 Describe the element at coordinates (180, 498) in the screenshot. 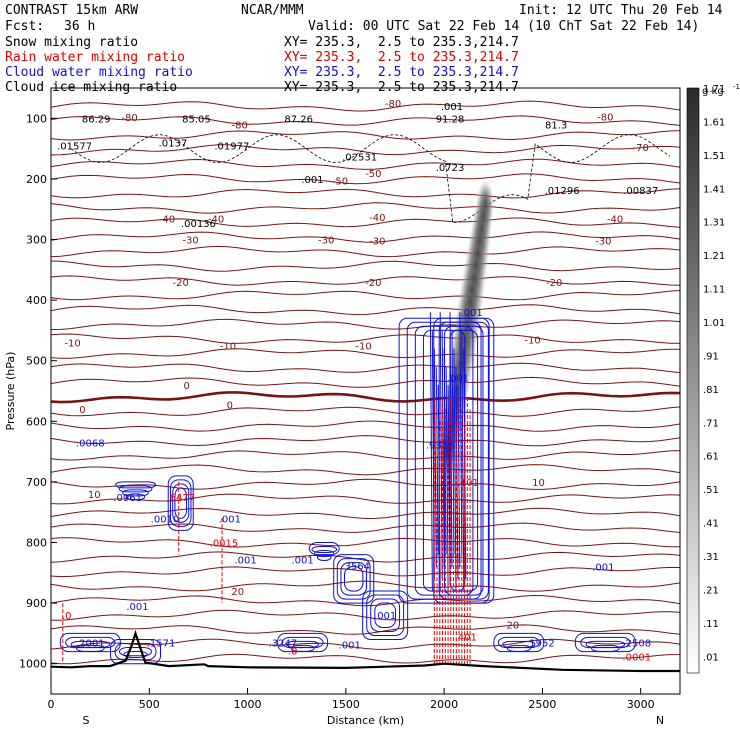

I see `contour-max-label: .6477` at that location.